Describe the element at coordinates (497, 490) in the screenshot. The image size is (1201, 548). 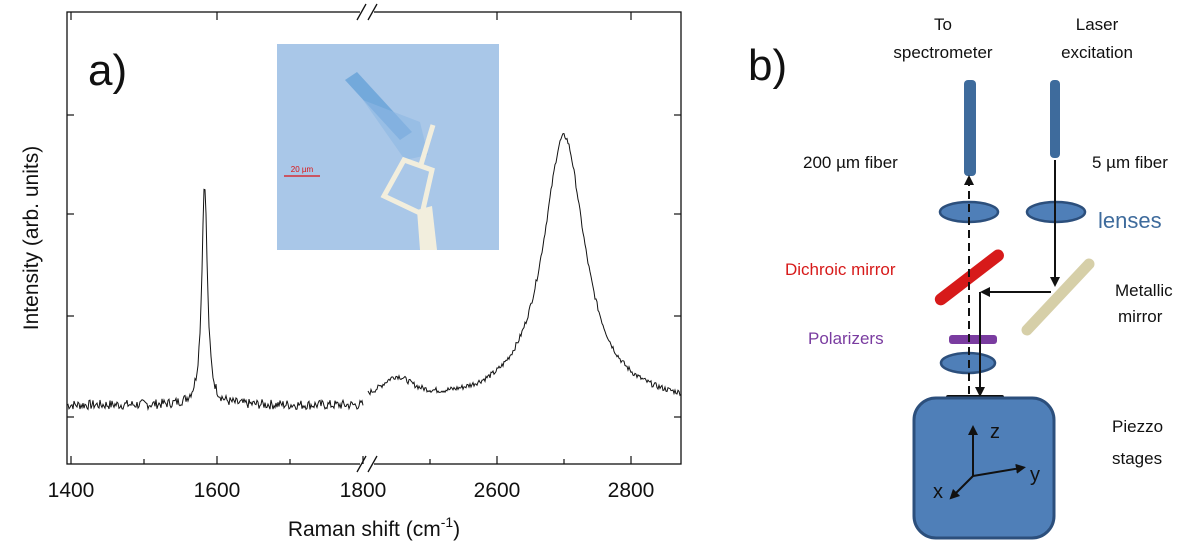
I see `x-tick-label-2600: 2600` at that location.